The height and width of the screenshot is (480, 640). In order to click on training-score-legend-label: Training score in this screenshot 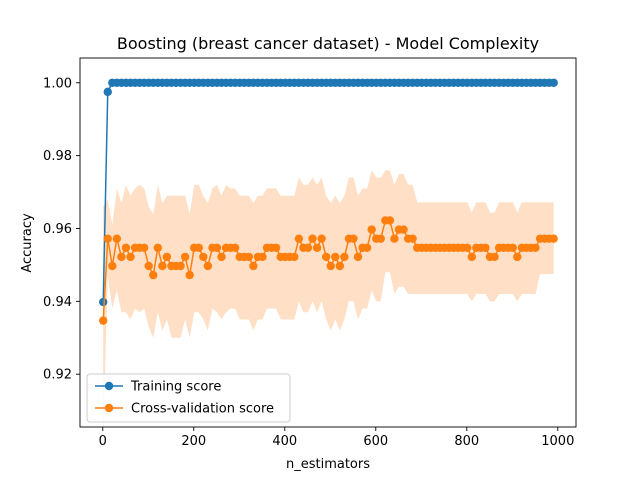, I will do `click(175, 387)`.